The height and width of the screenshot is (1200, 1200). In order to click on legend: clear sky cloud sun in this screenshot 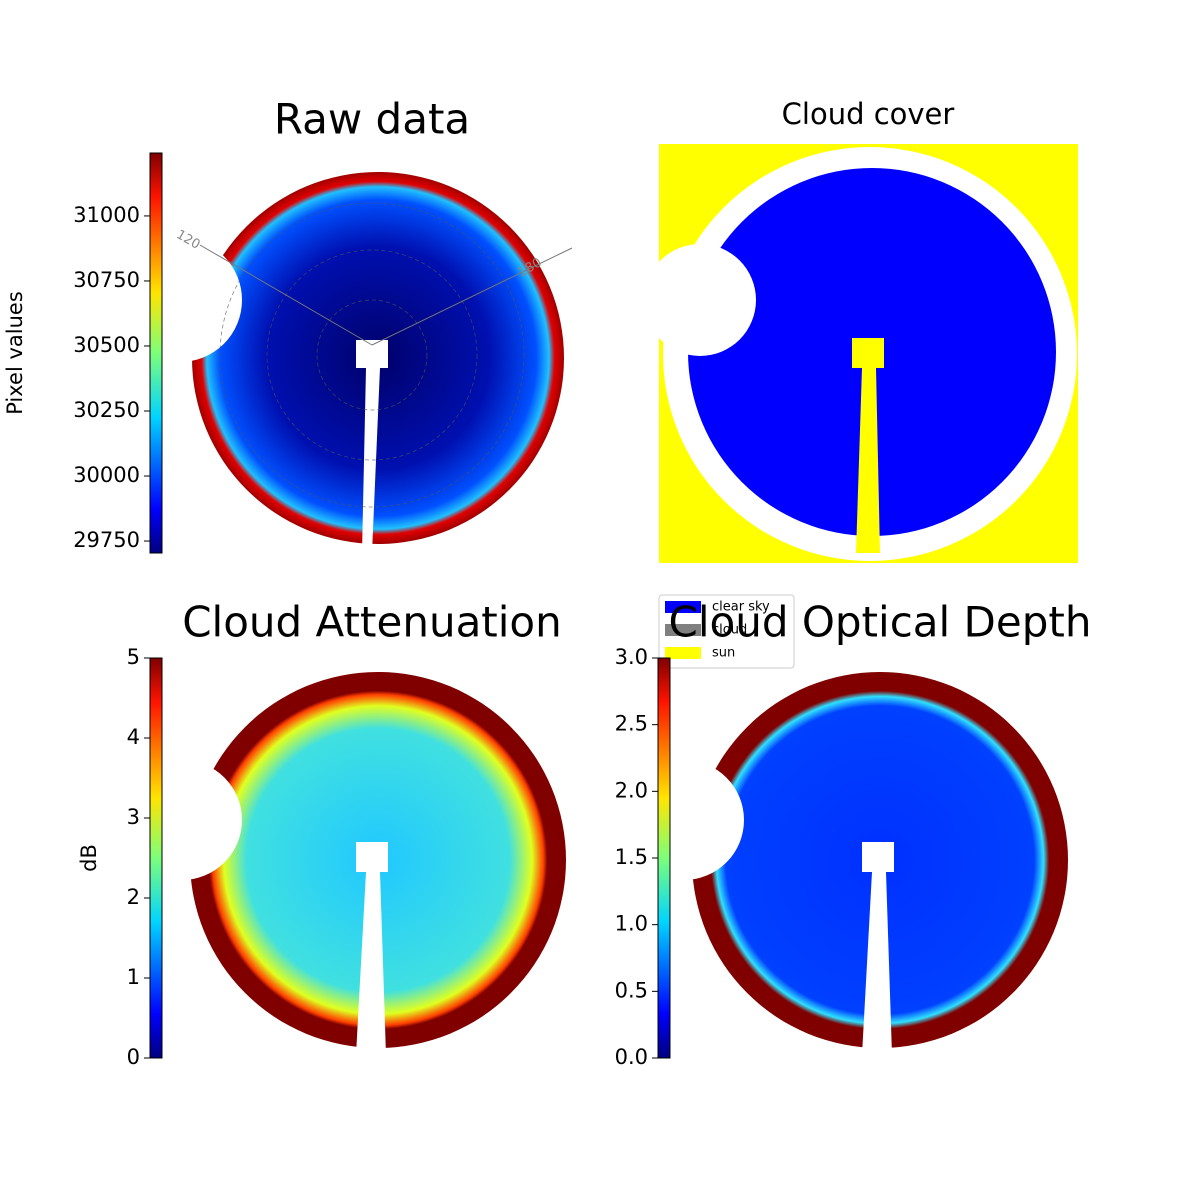, I will do `click(726, 631)`.